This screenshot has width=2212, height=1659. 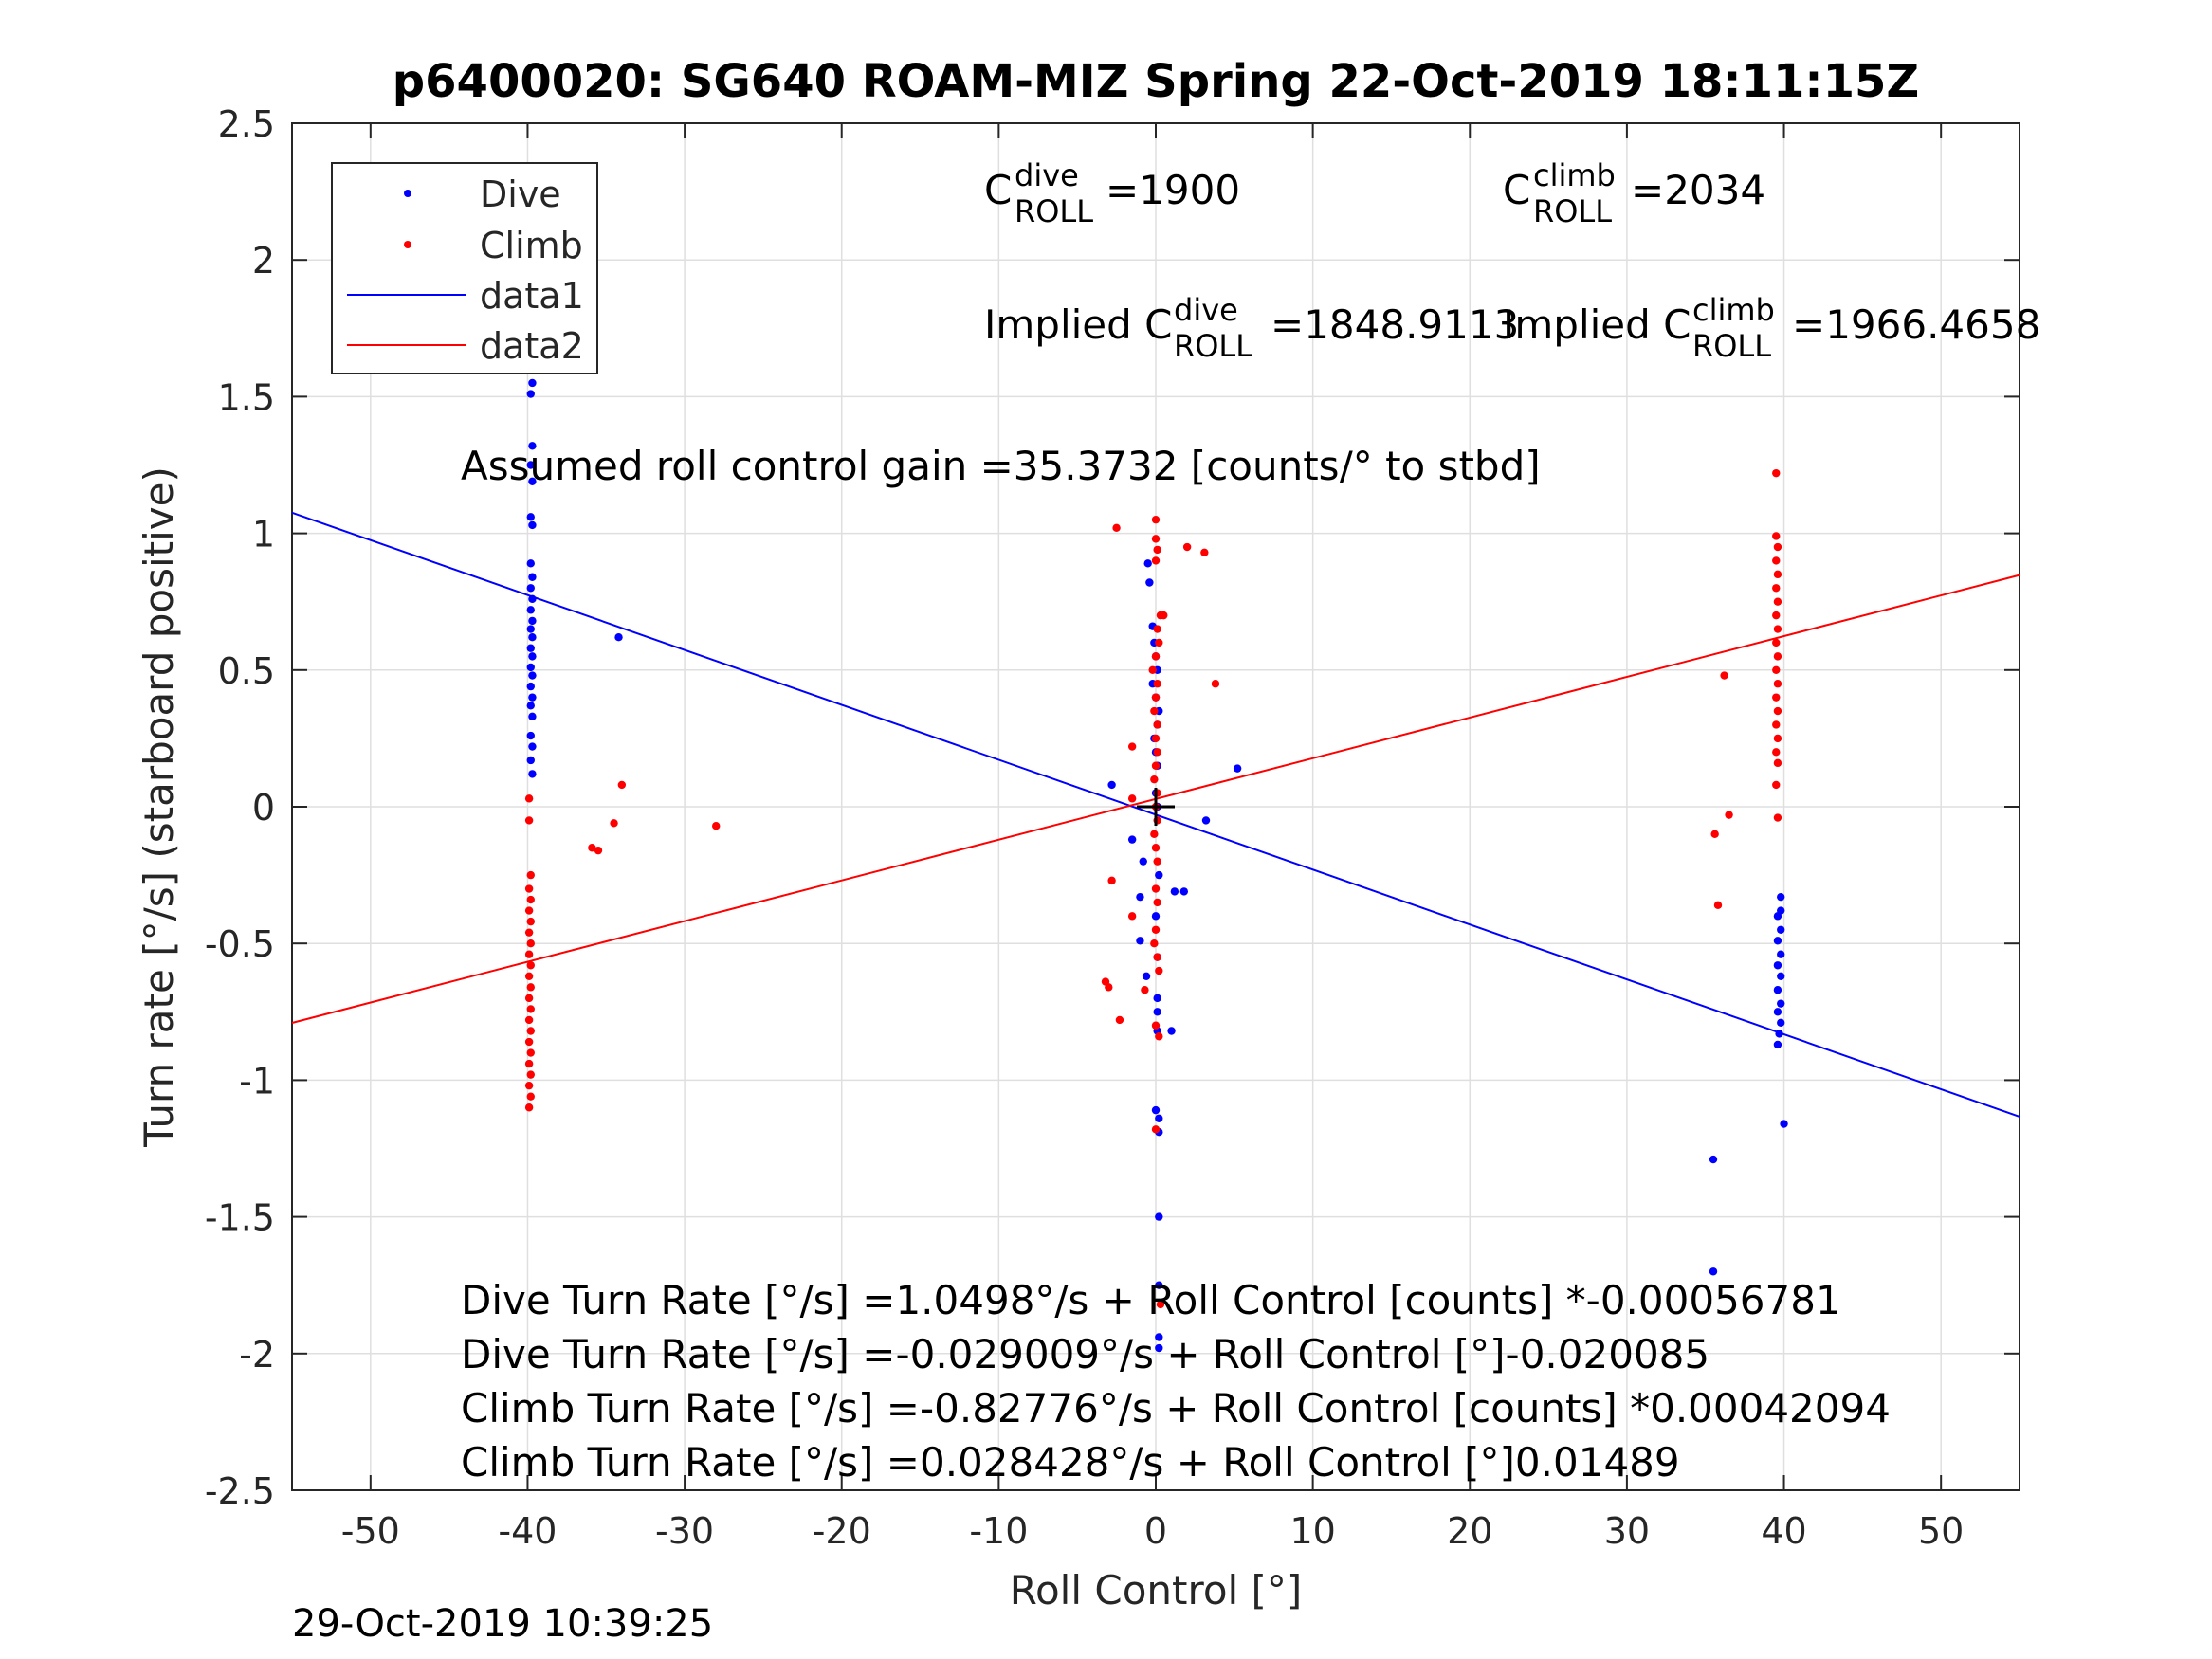 I want to click on x-tick-label: 0, so click(x=1155, y=1531).